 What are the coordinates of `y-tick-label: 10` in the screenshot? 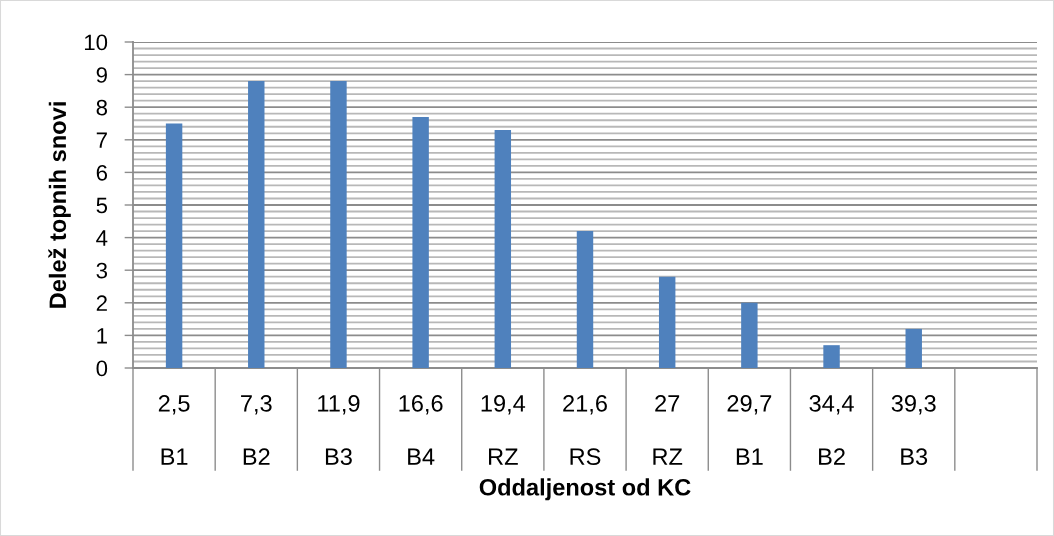 It's located at (96, 42).